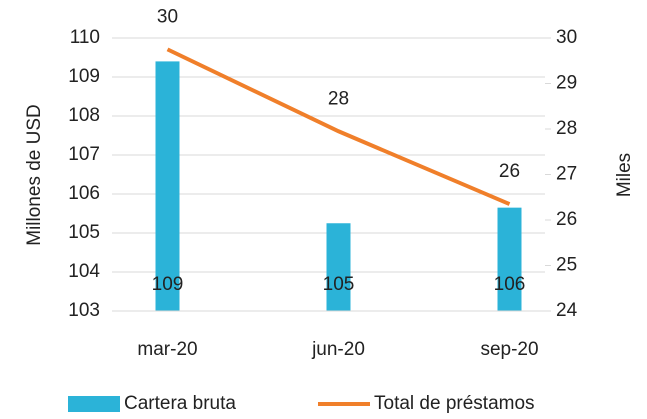 The image size is (647, 419). What do you see at coordinates (34, 175) in the screenshot?
I see `y-axis-title: Millones de USD` at bounding box center [34, 175].